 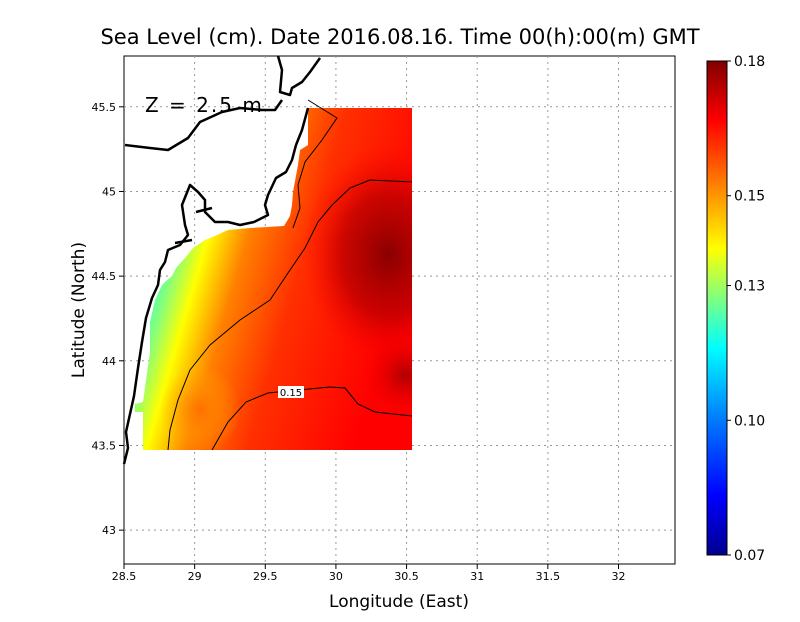 I want to click on x-tick-label: 29.5, so click(x=265, y=576).